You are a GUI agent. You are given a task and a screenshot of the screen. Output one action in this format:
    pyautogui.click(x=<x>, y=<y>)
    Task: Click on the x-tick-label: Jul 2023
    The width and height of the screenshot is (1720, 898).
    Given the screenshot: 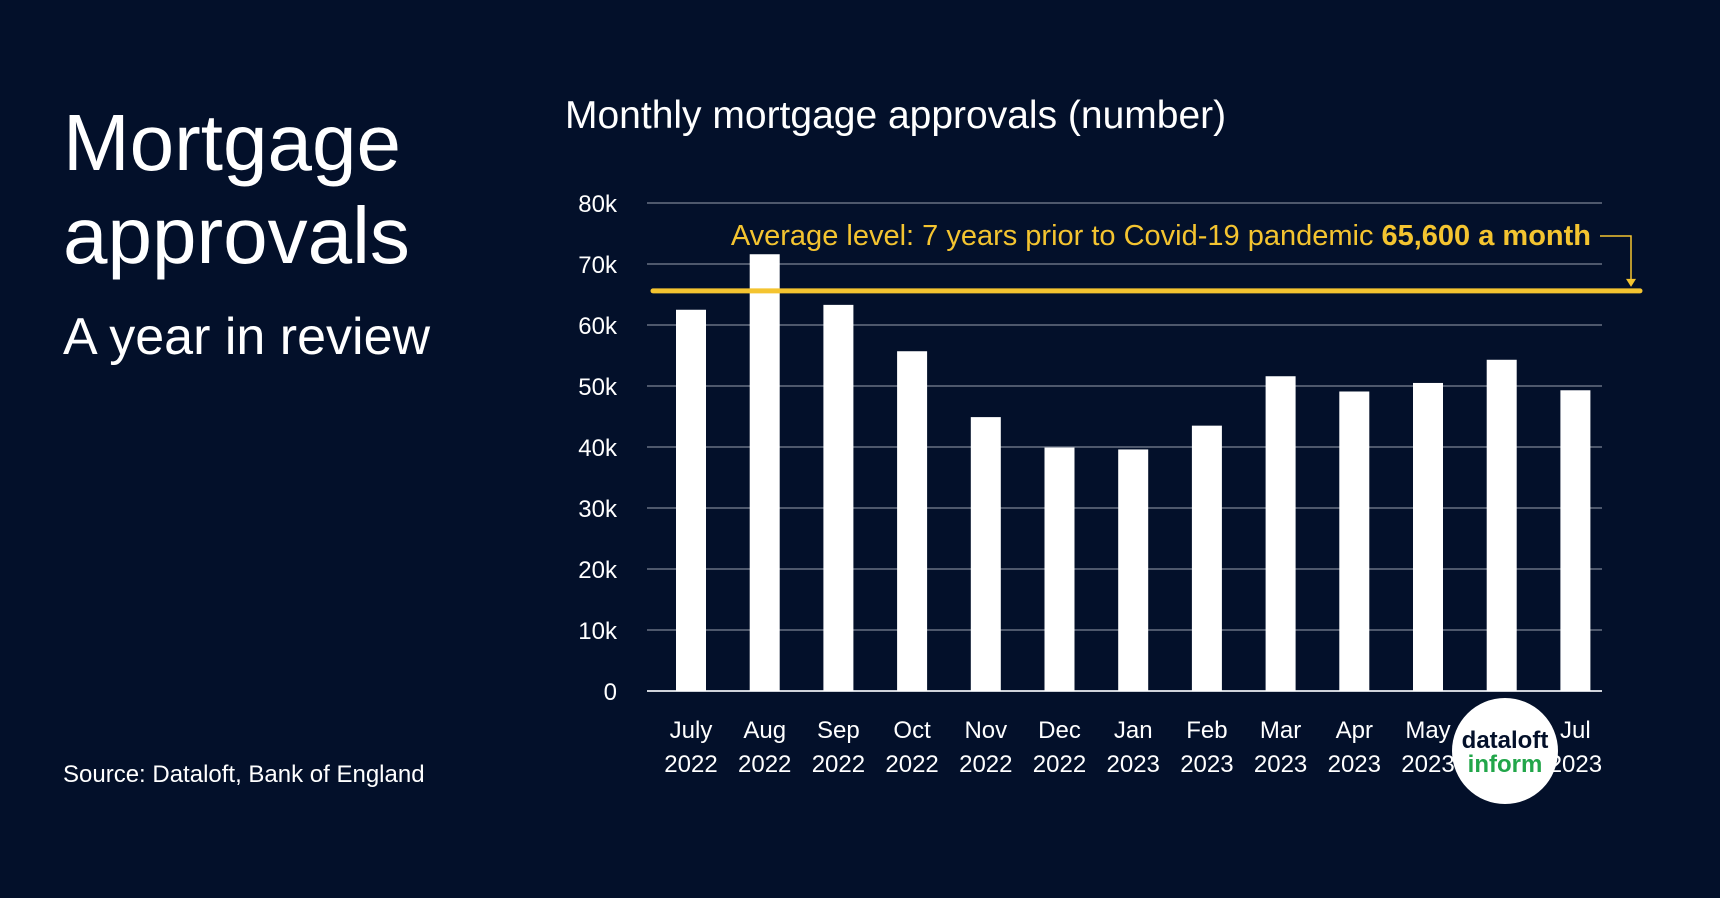 What is the action you would take?
    pyautogui.click(x=1575, y=747)
    